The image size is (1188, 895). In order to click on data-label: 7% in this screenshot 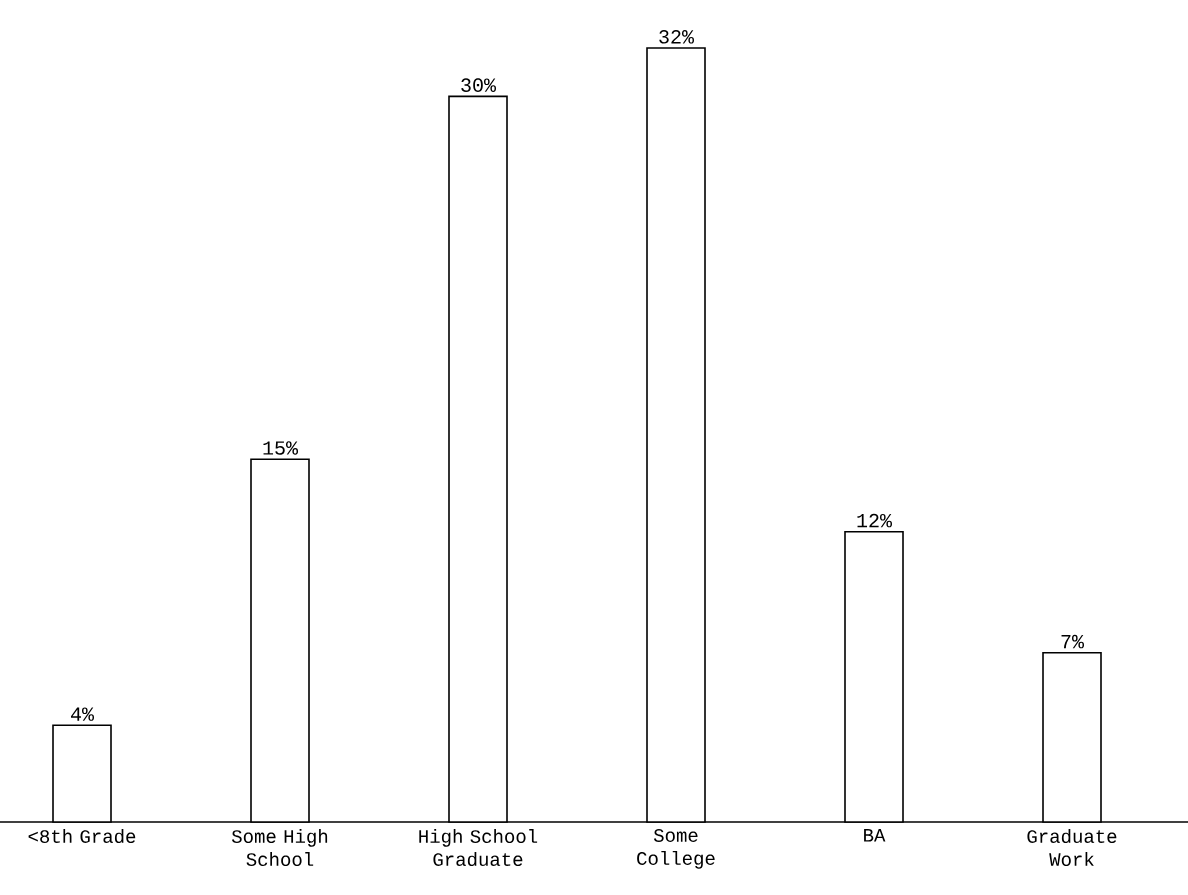, I will do `click(1073, 641)`.